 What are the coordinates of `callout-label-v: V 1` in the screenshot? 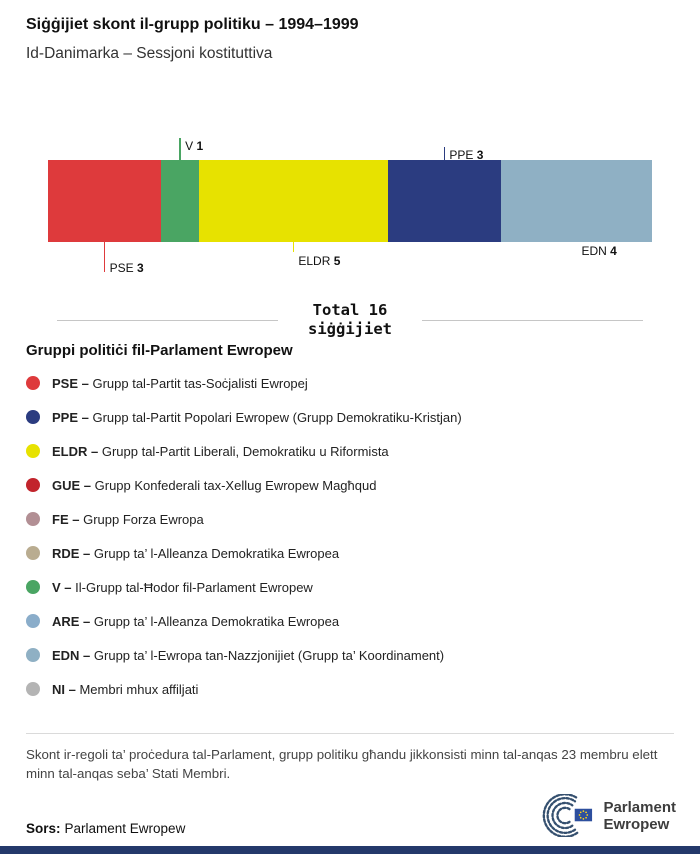 It's located at (194, 146).